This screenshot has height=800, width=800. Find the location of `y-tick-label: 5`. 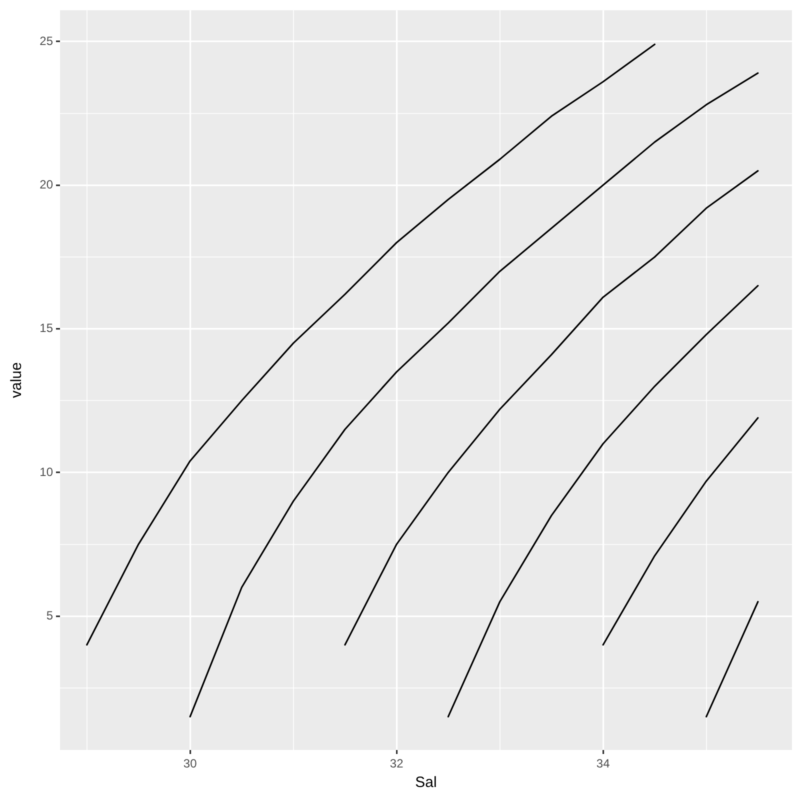

y-tick-label: 5 is located at coordinates (50, 615).